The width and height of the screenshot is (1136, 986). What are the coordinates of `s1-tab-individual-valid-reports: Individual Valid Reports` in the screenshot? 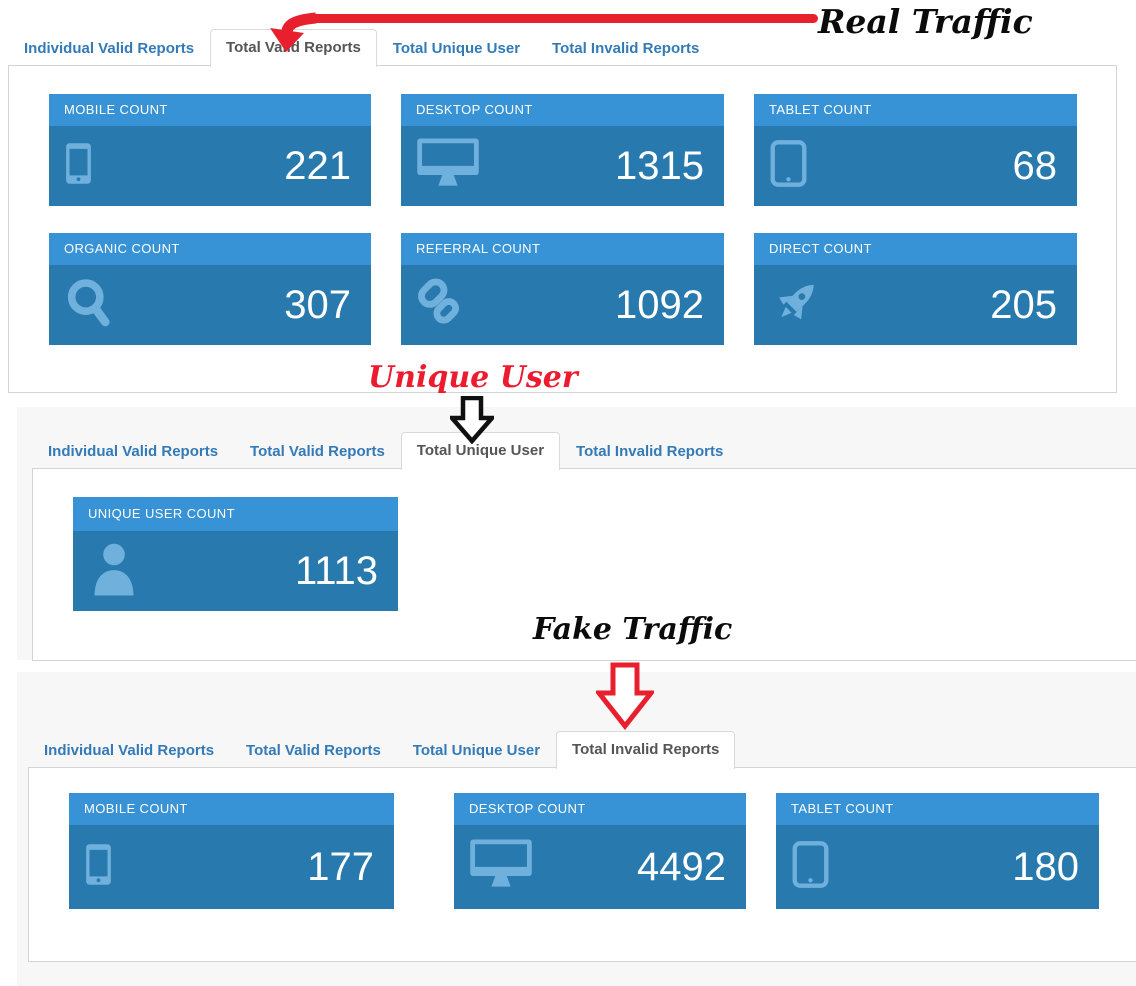 It's located at (109, 48).